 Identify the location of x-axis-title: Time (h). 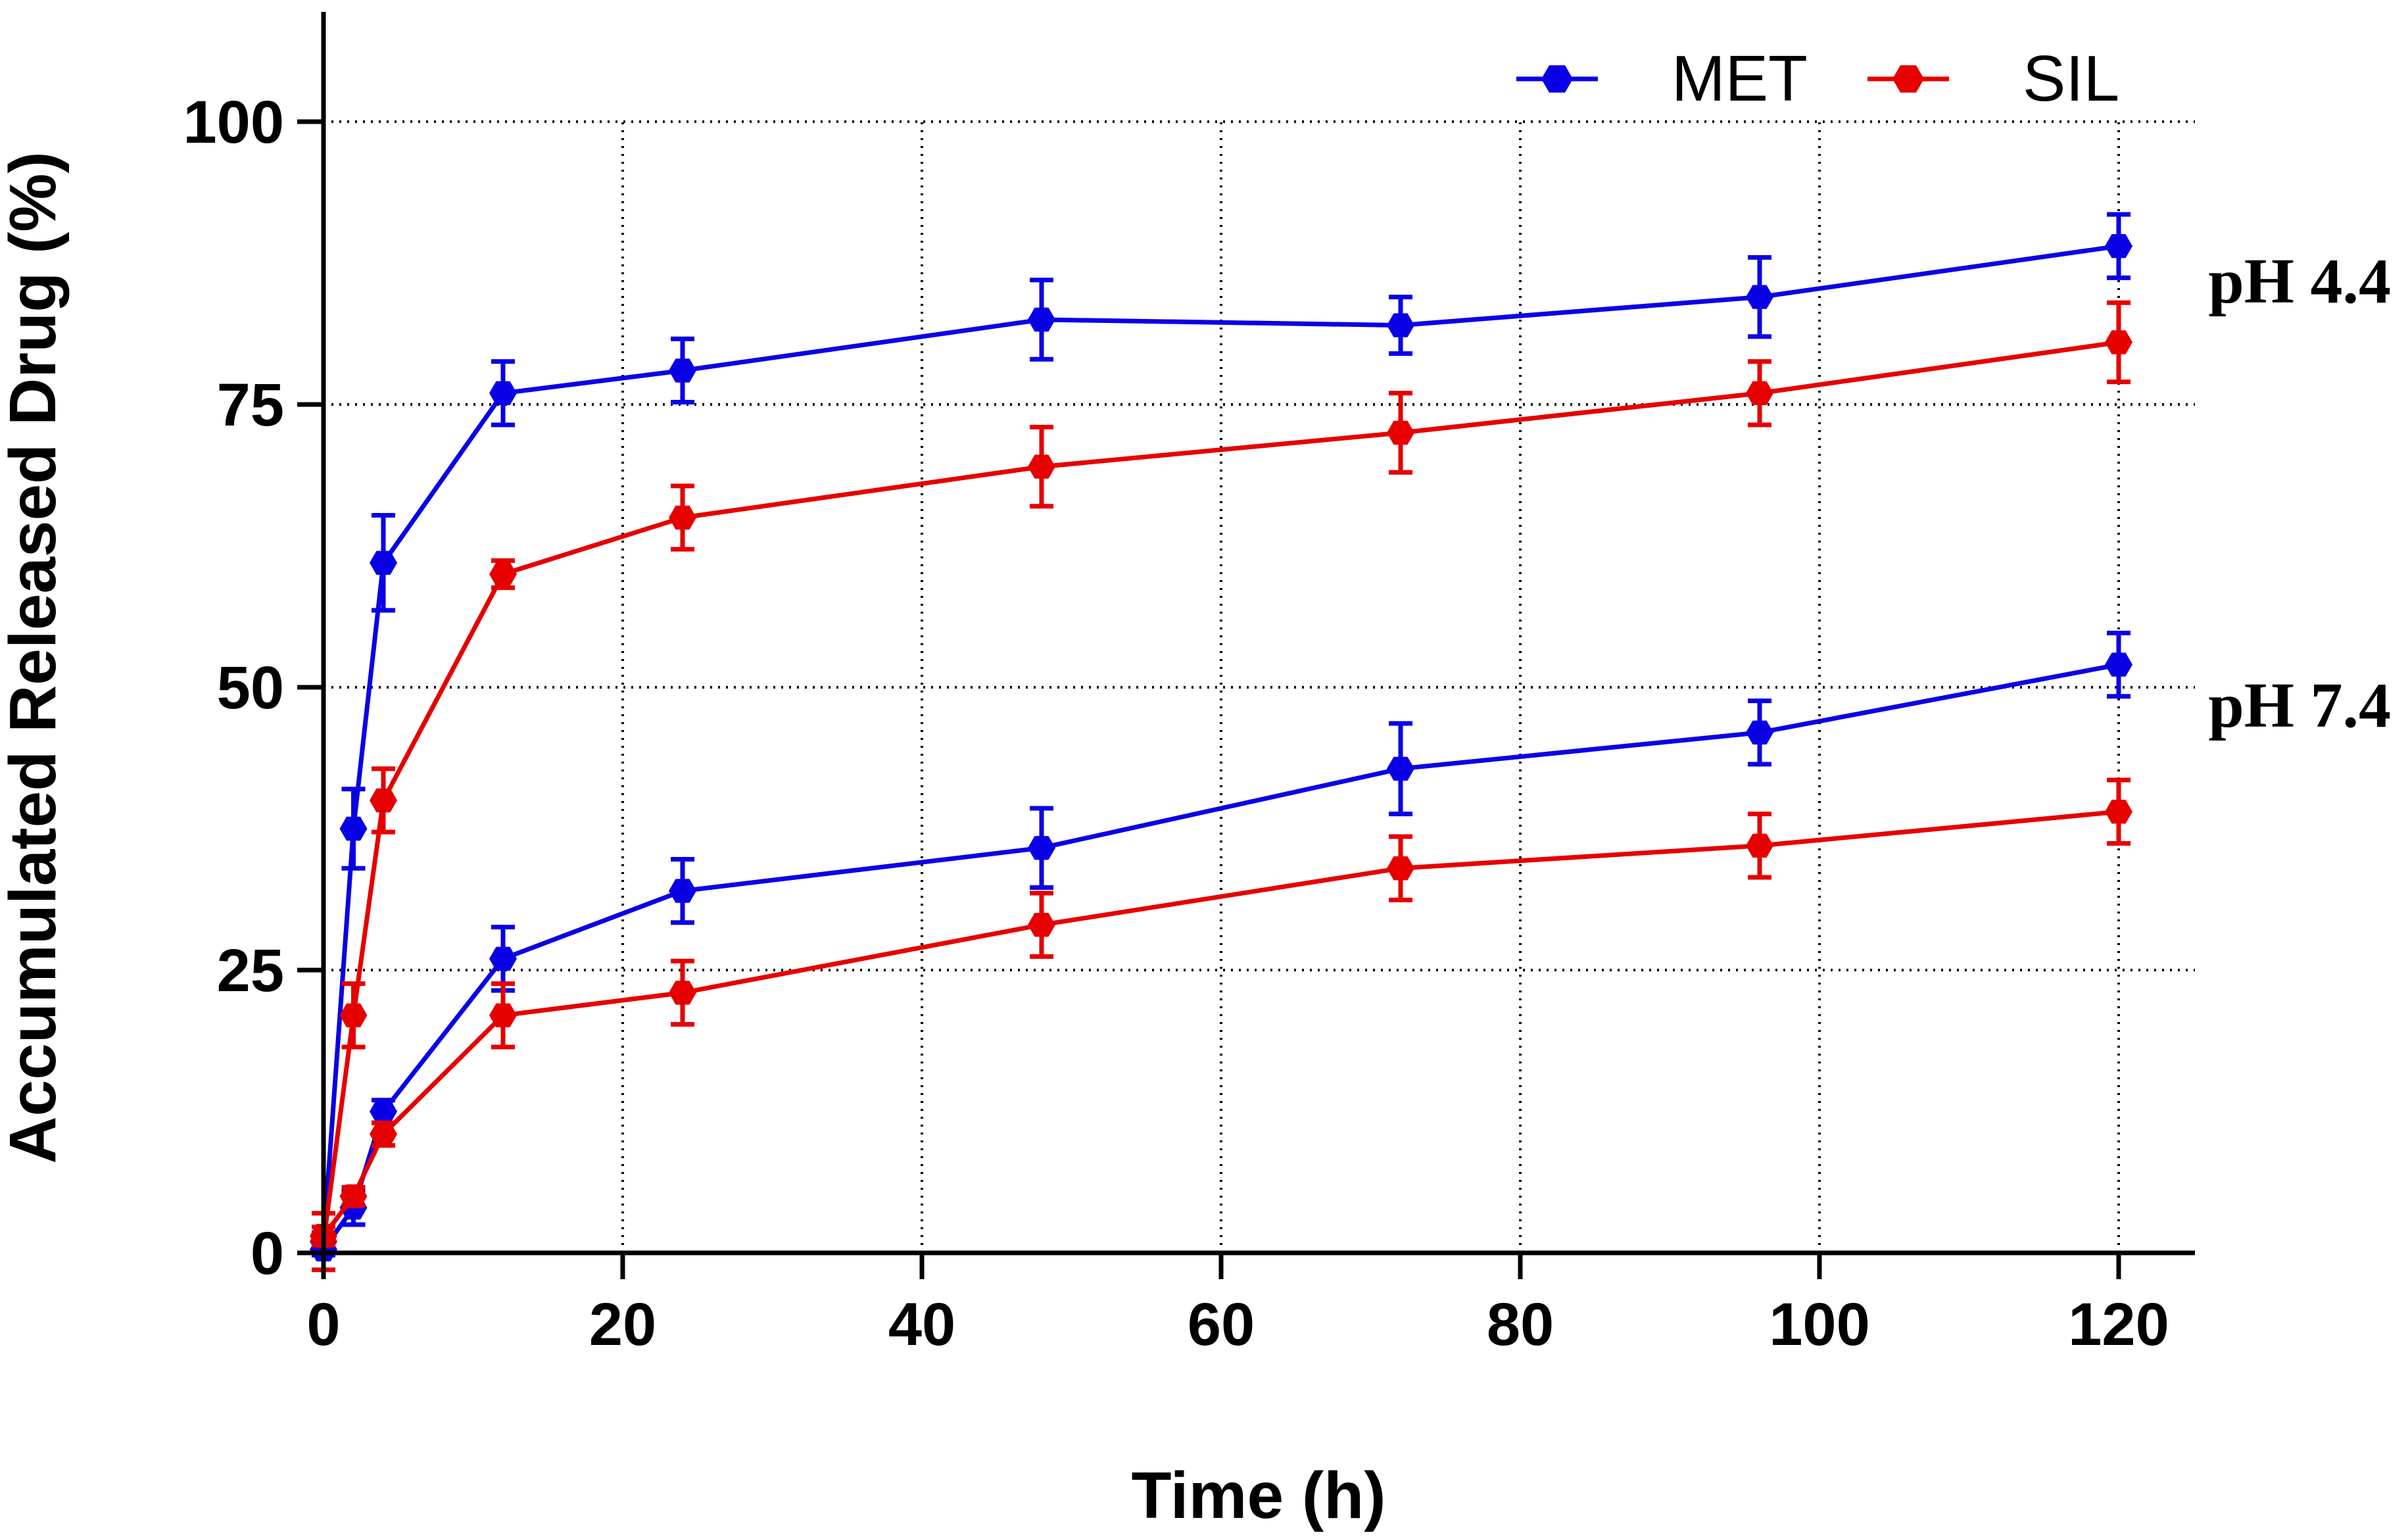
(1258, 1496).